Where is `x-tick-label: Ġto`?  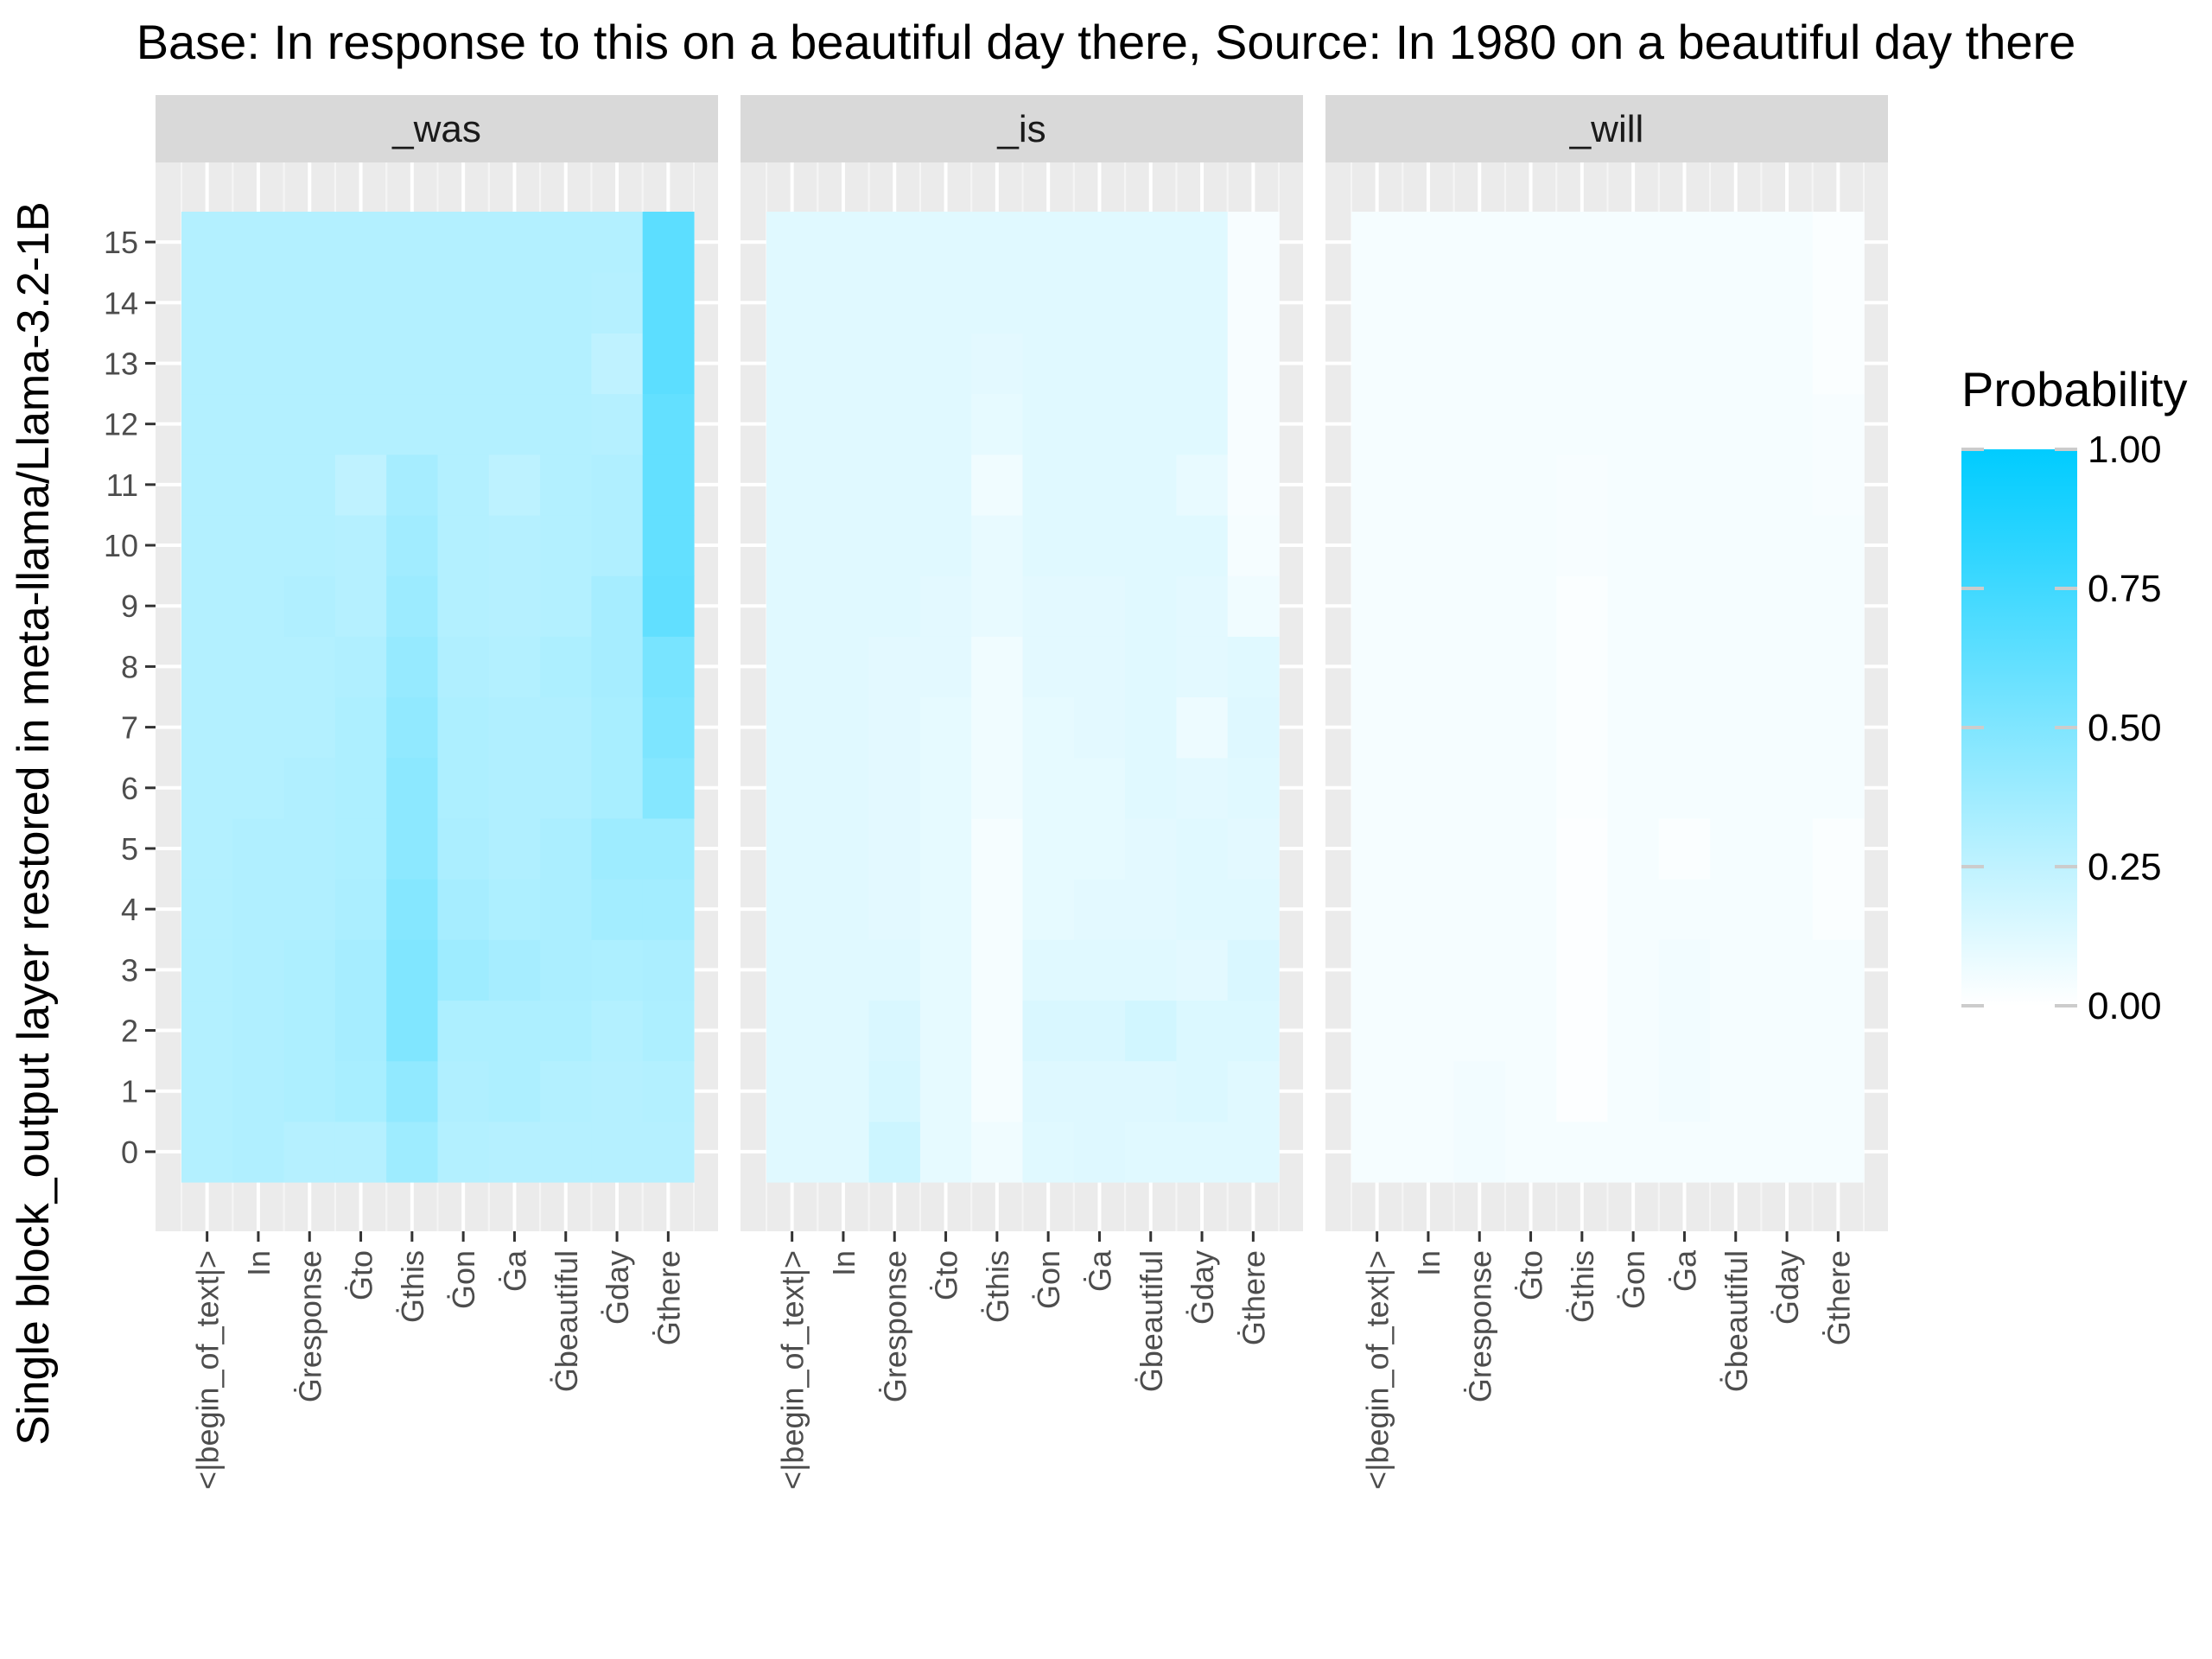 x-tick-label: Ġto is located at coordinates (1531, 1275).